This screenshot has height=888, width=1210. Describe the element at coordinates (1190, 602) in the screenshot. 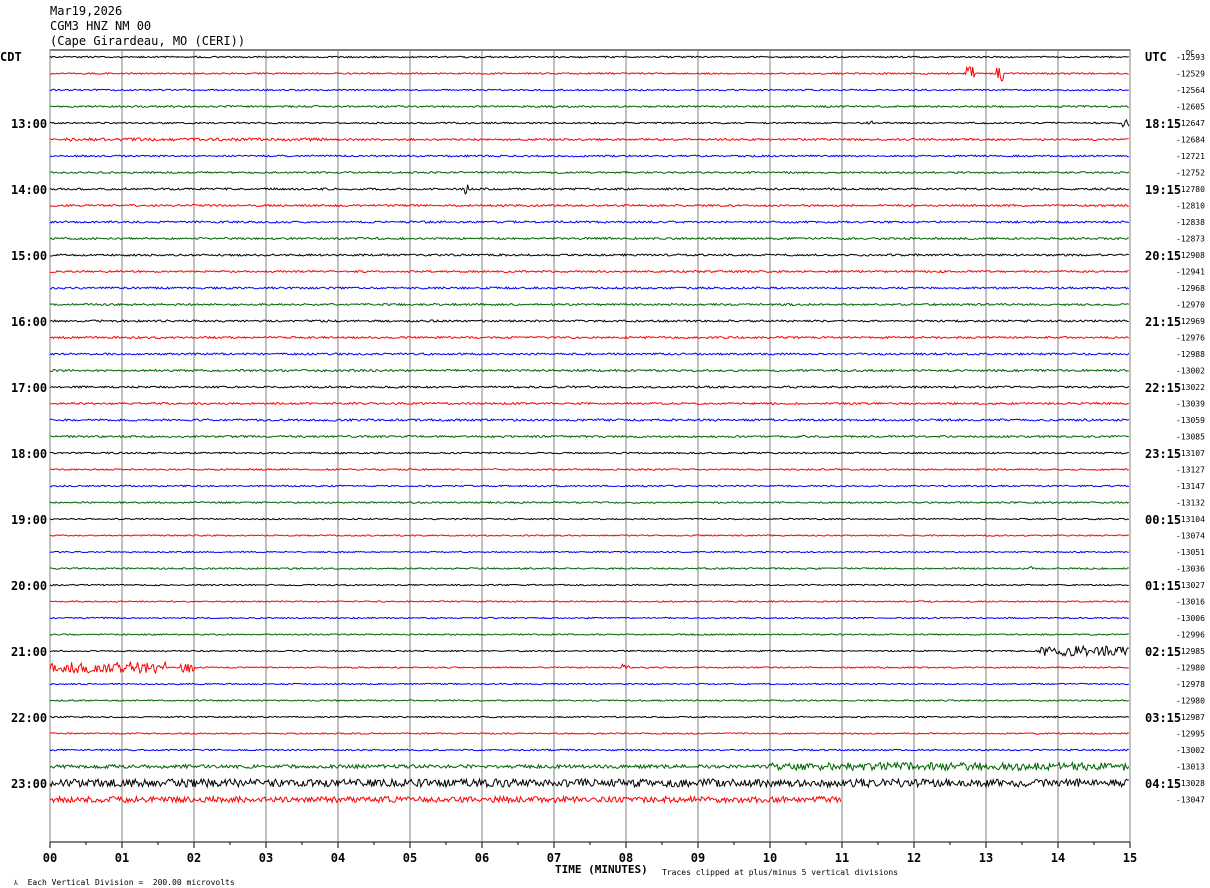

I see `dc-offset-label: -13016` at that location.